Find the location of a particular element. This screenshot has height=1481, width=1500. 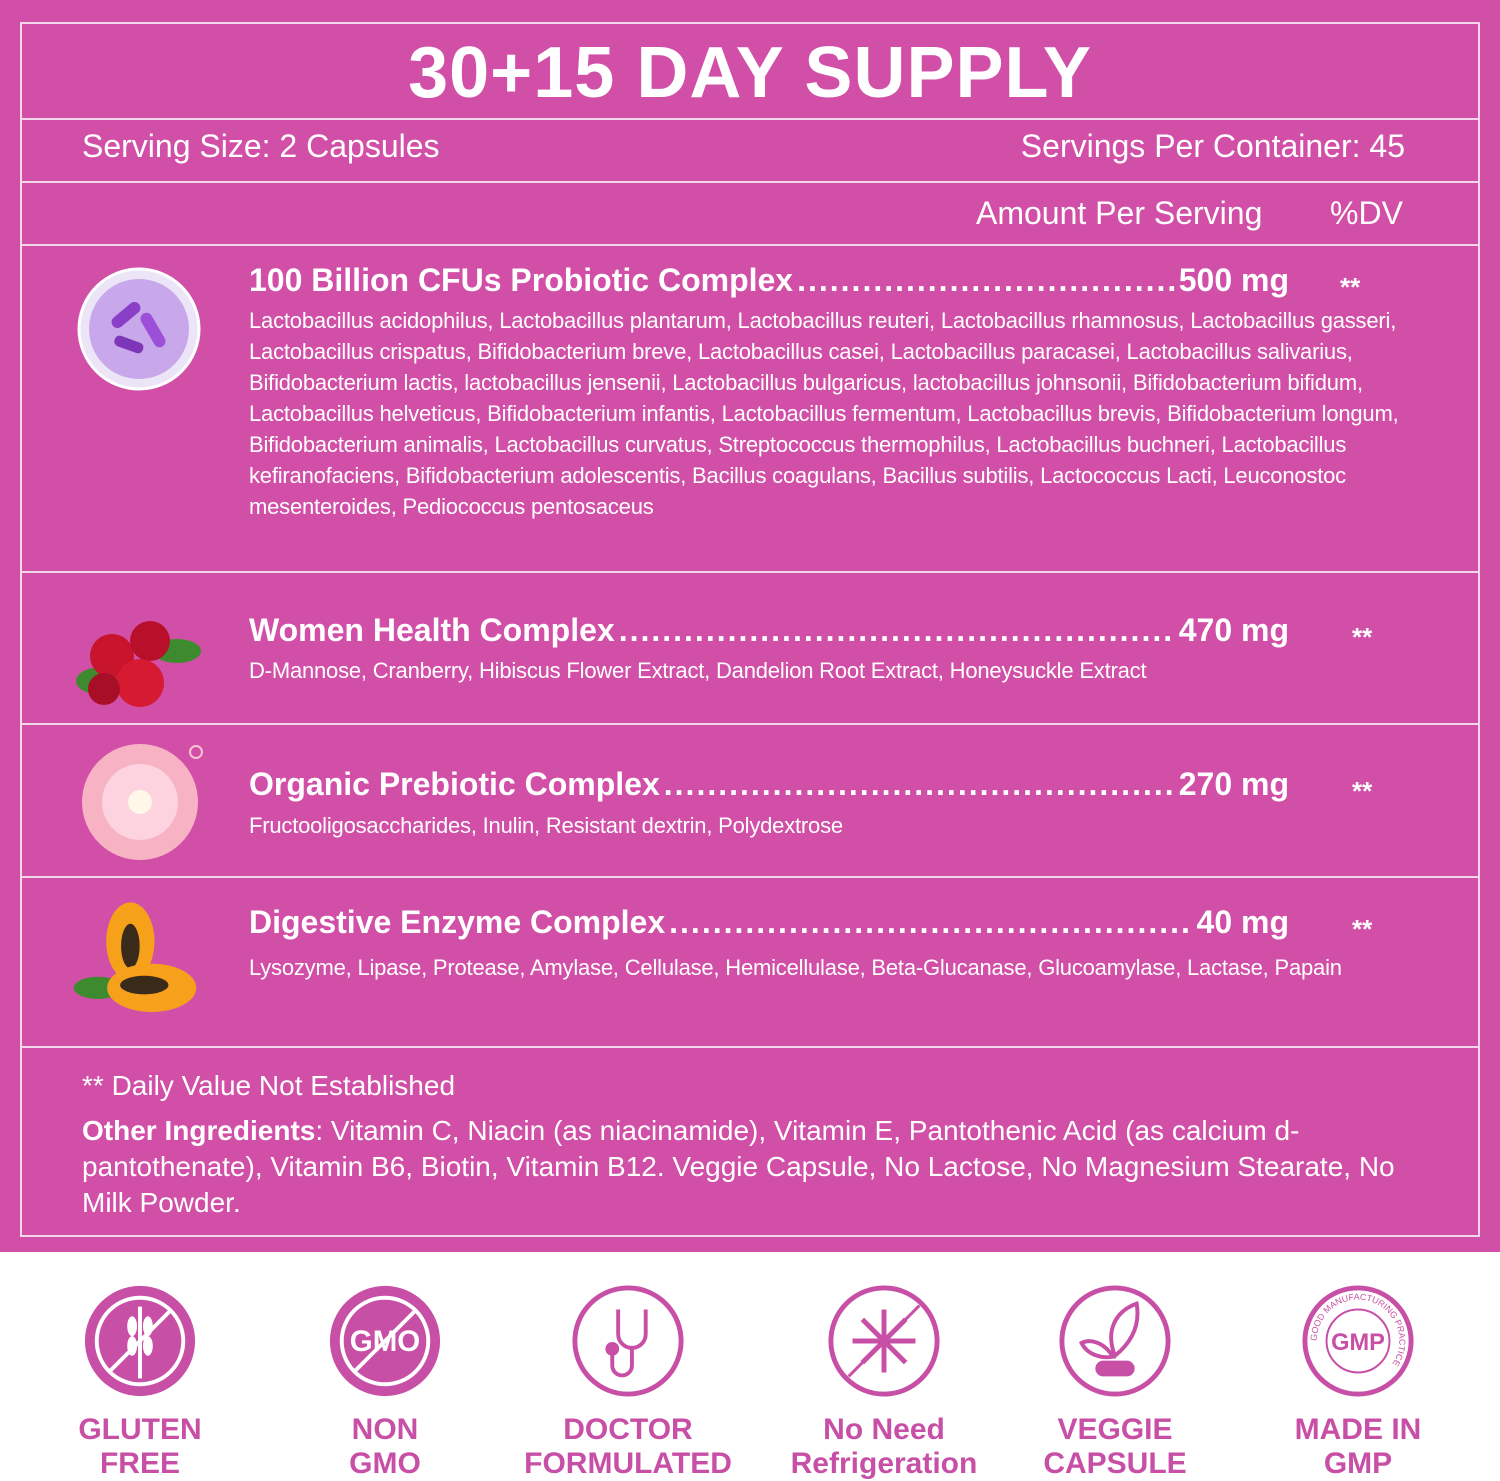

ingredient-row-probiotic: 100 Billion CFUs Probiotic Complex 500 mg is located at coordinates (769, 280).